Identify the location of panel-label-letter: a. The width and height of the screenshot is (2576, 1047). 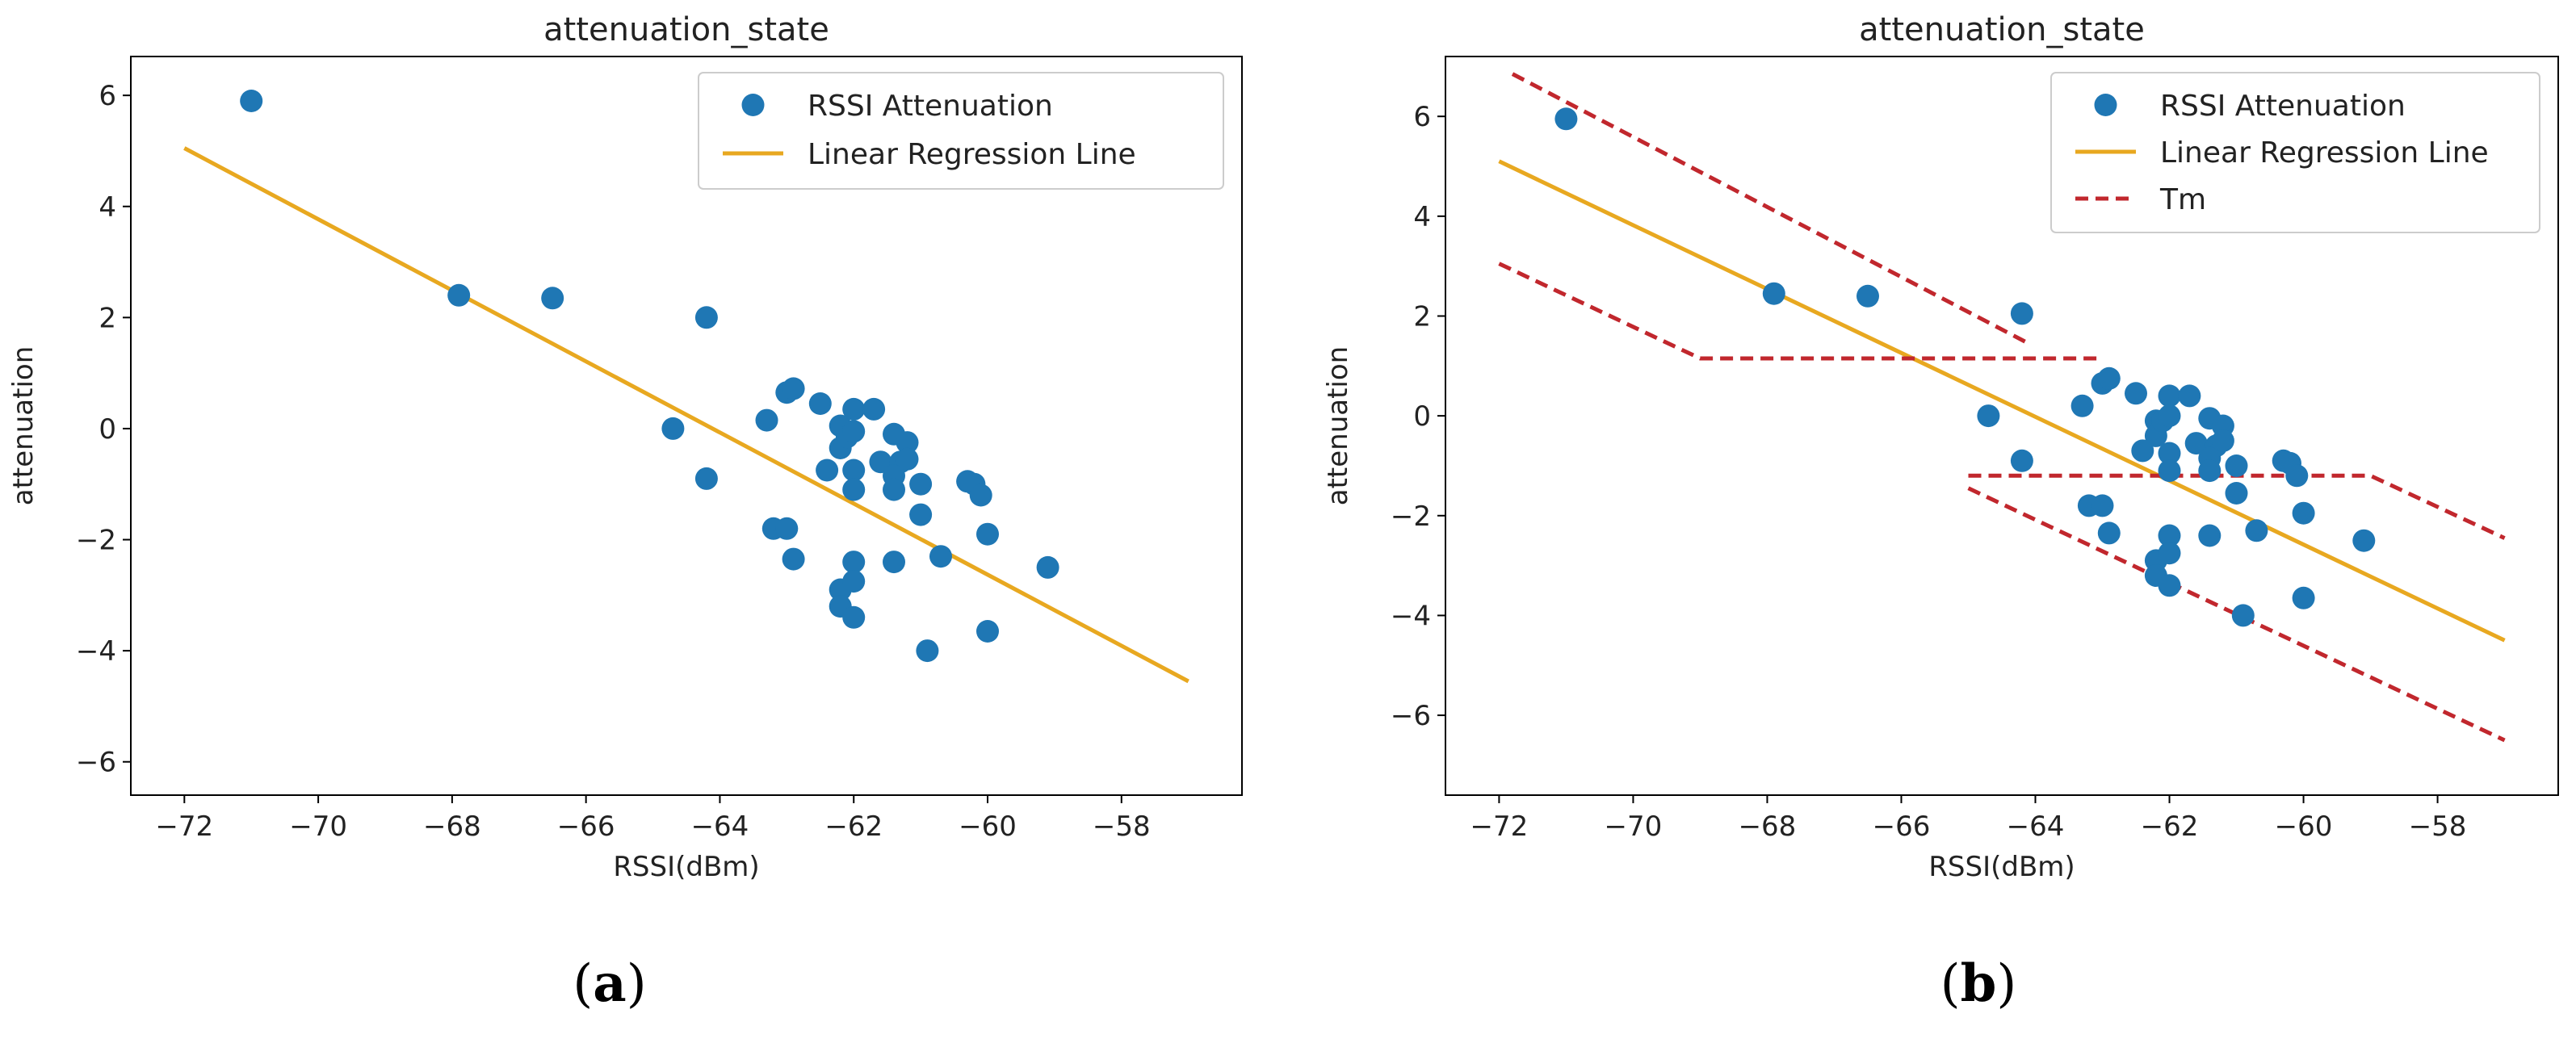
(609, 983).